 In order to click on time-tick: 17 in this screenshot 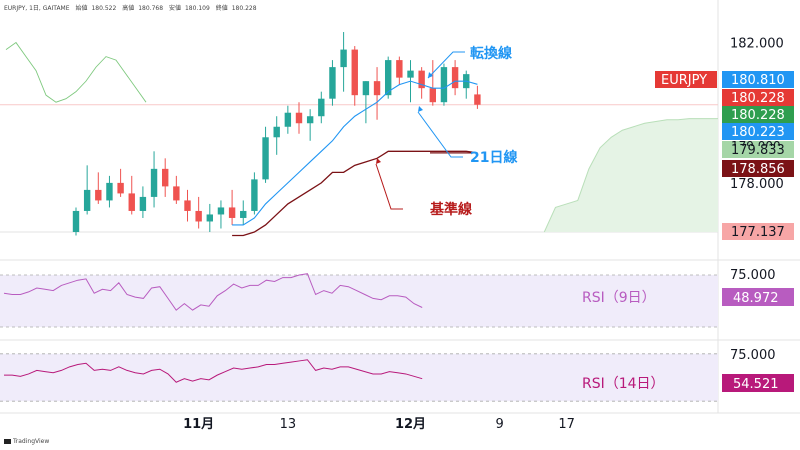, I will do `click(566, 424)`.